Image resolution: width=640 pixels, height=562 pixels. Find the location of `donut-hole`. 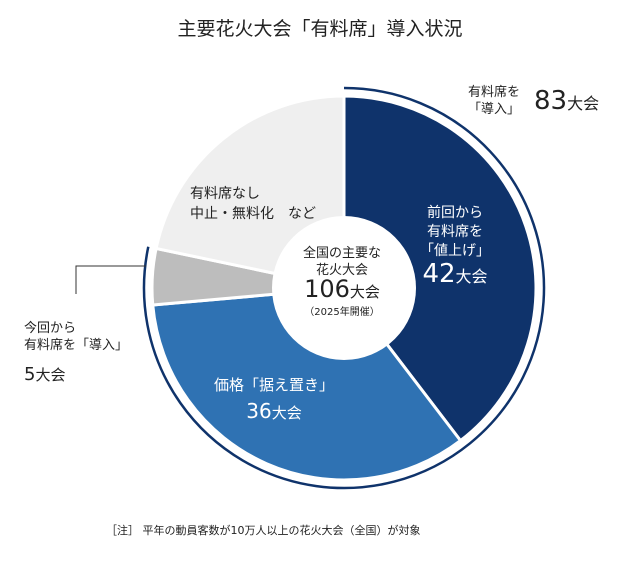

donut-hole is located at coordinates (344, 288).